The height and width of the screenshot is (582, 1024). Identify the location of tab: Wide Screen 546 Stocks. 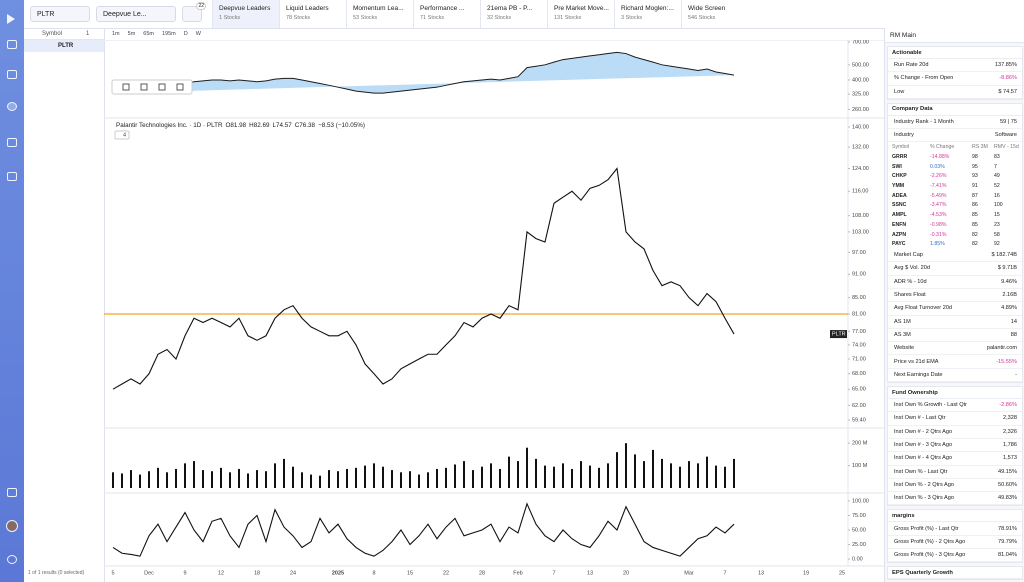
(714, 14).